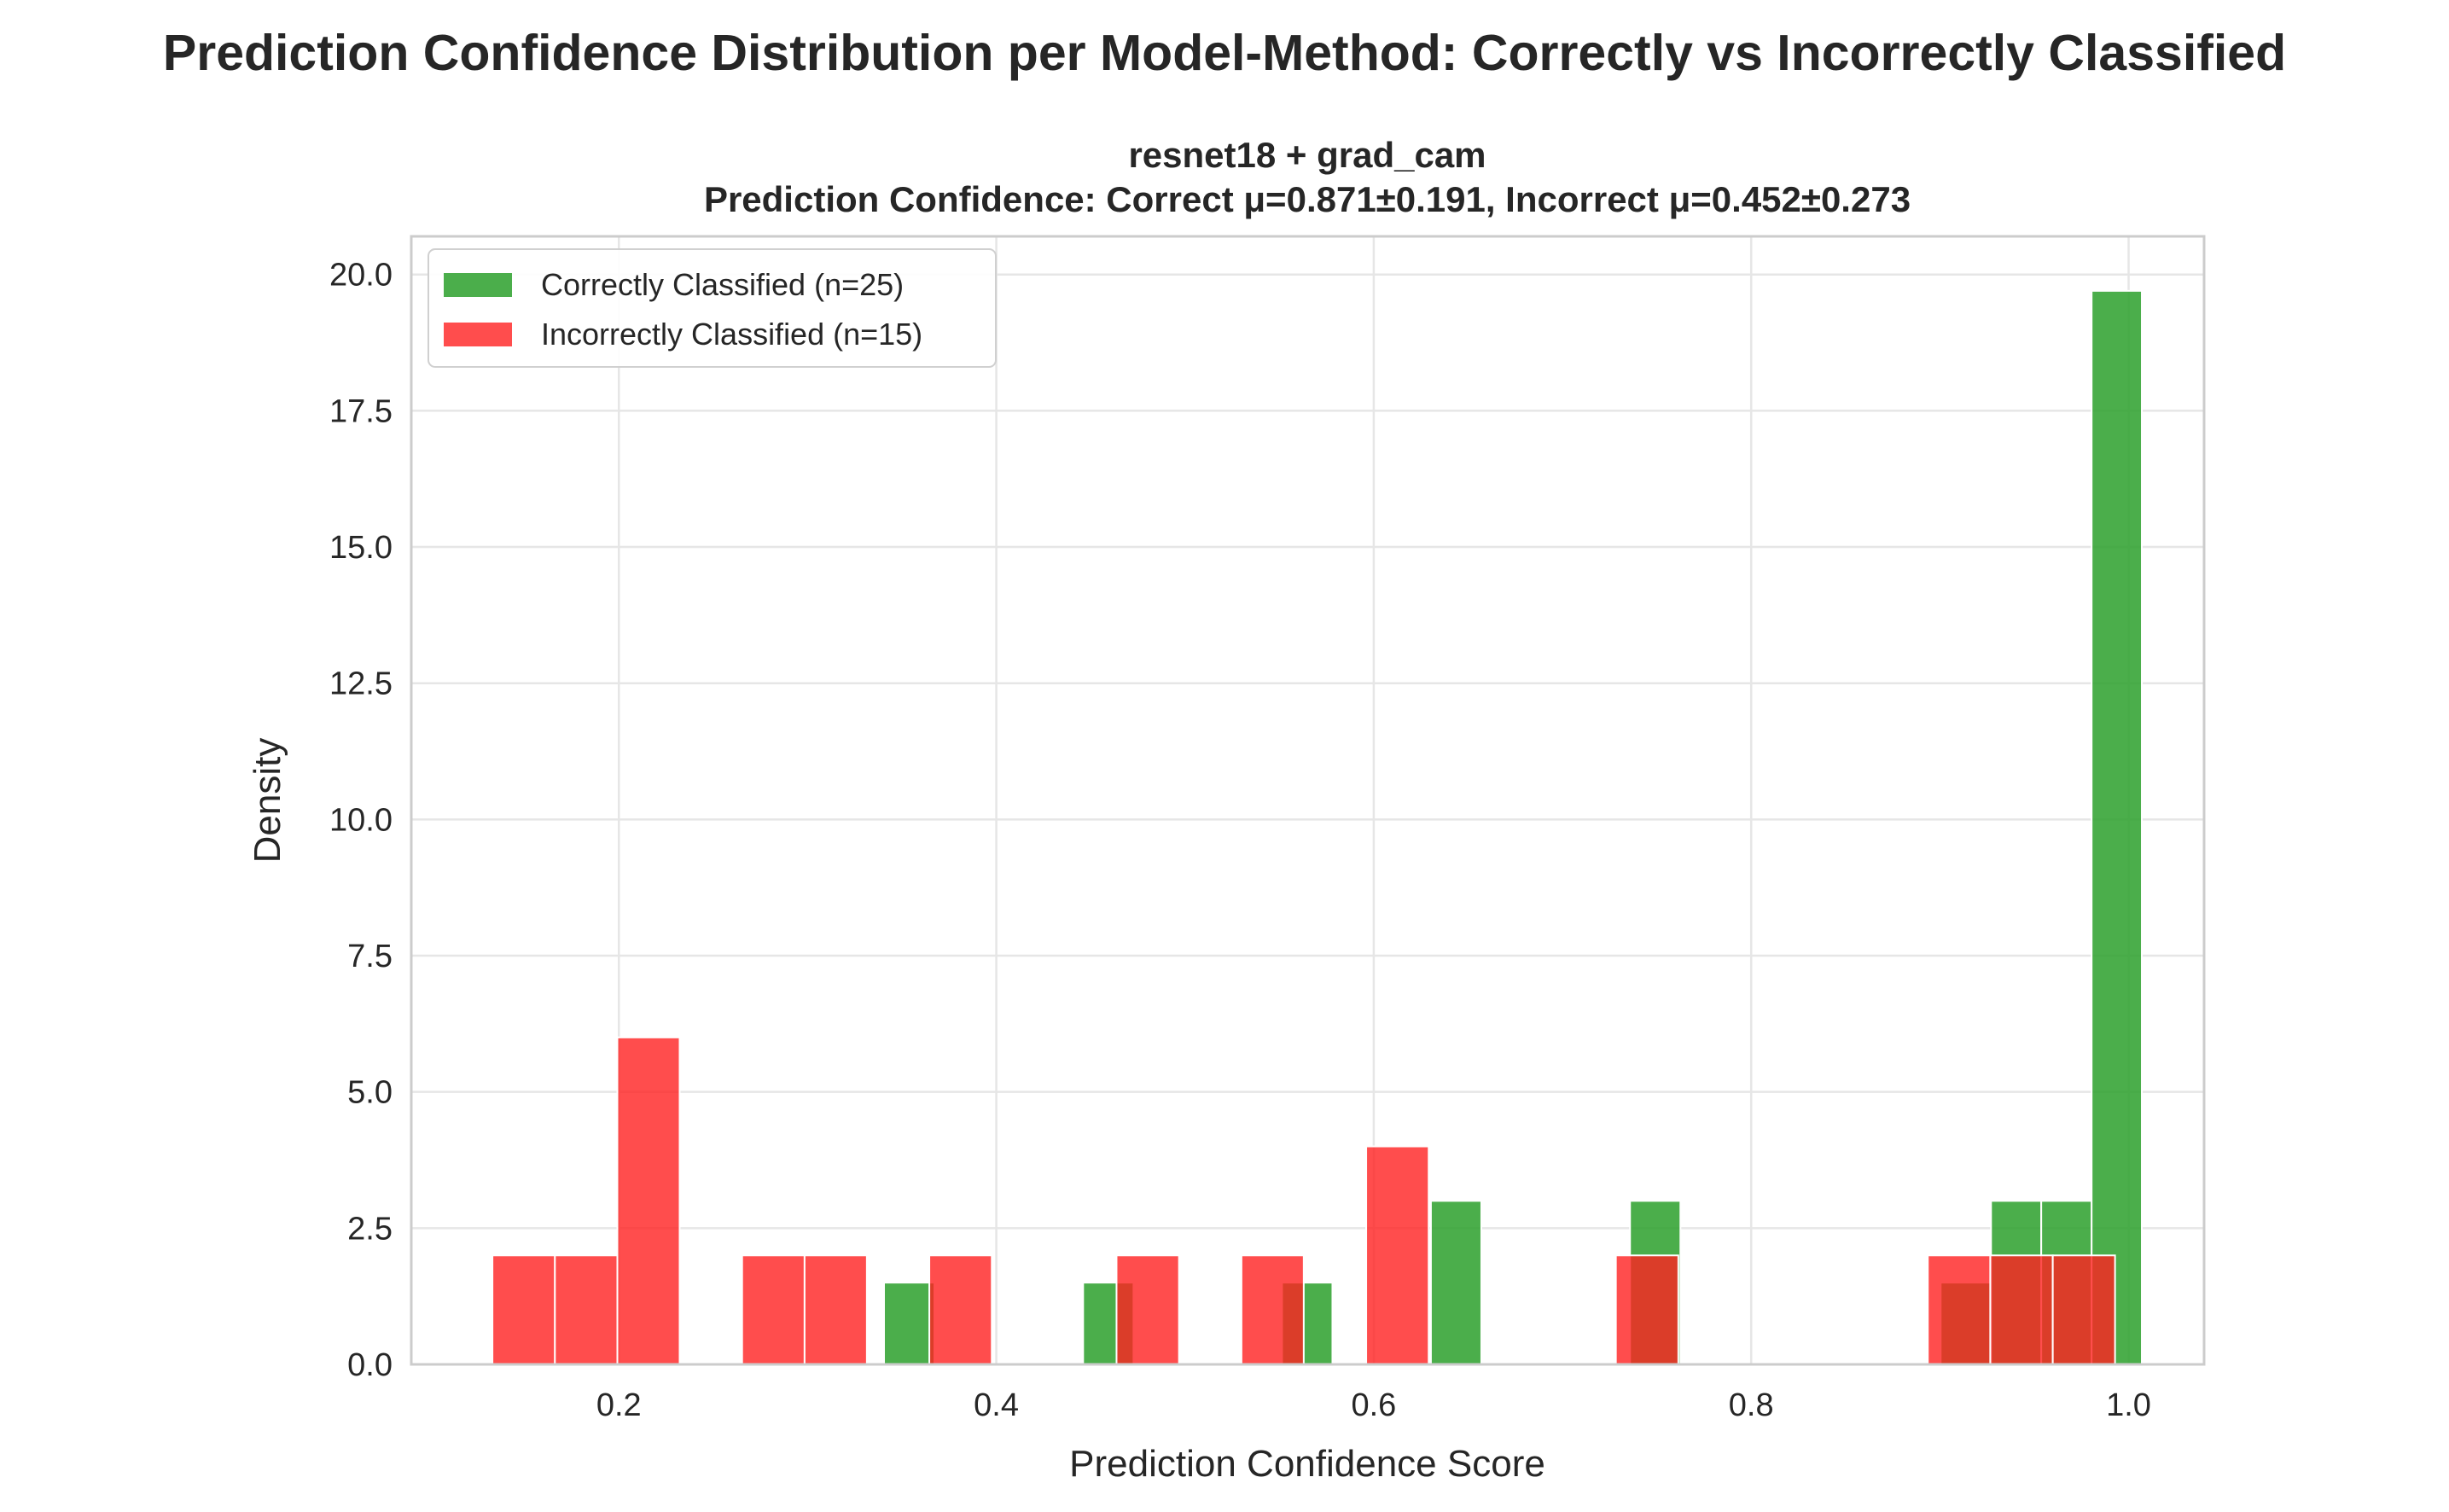  What do you see at coordinates (997, 1405) in the screenshot?
I see `x-tick-label: 0.4` at bounding box center [997, 1405].